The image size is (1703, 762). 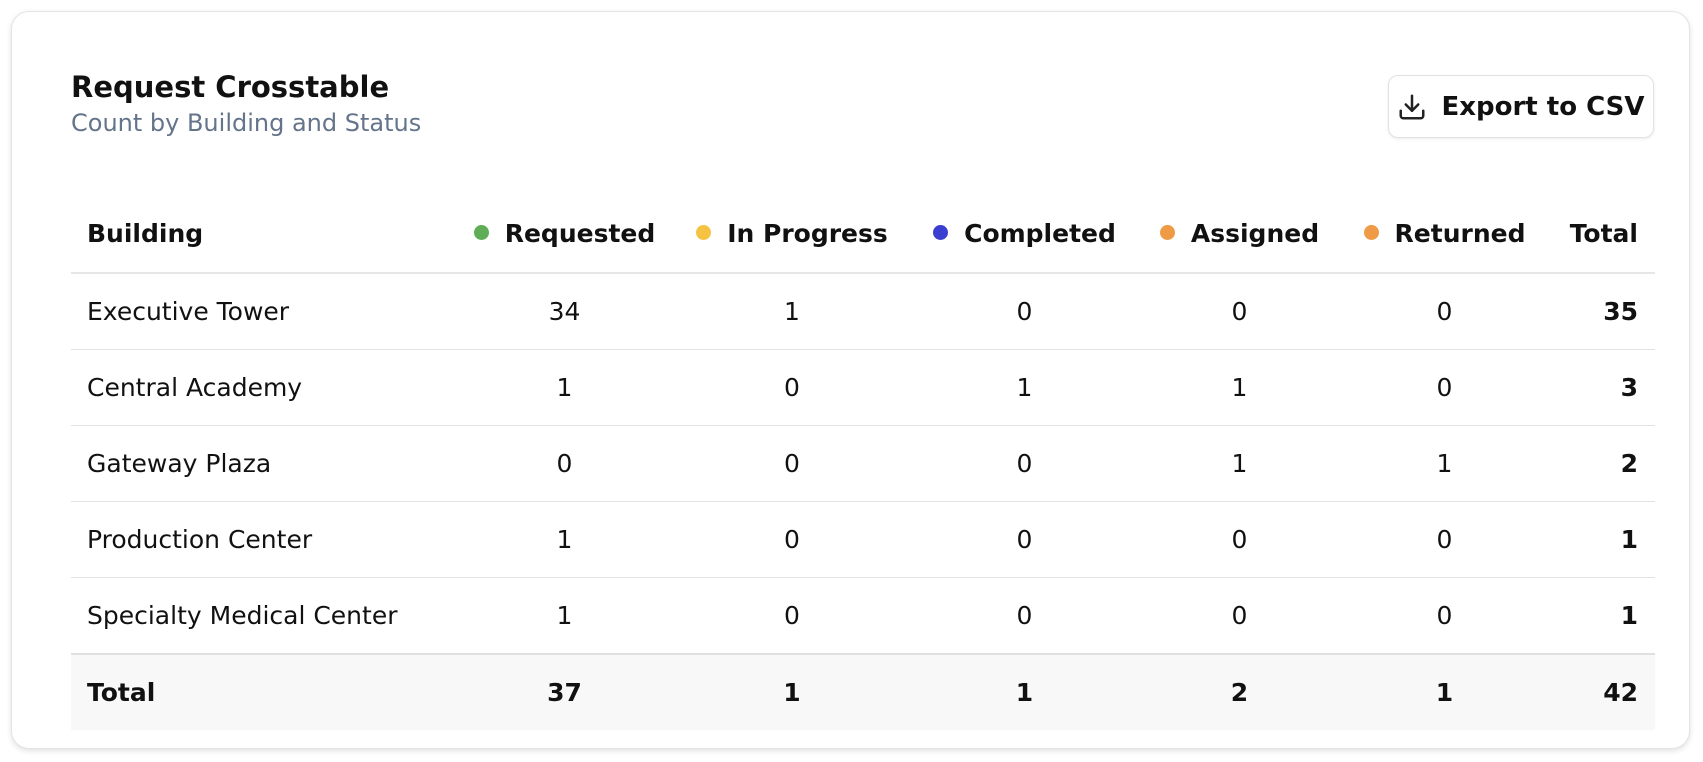 I want to click on column-header: Requested, so click(x=564, y=234).